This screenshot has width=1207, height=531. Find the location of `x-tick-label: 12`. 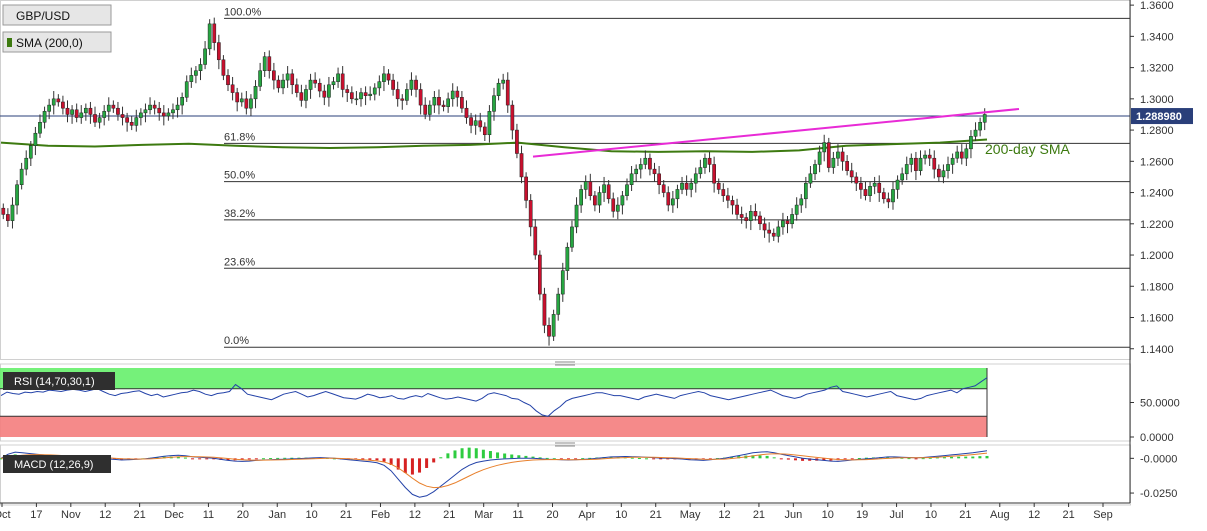

x-tick-label: 12 is located at coordinates (724, 515).